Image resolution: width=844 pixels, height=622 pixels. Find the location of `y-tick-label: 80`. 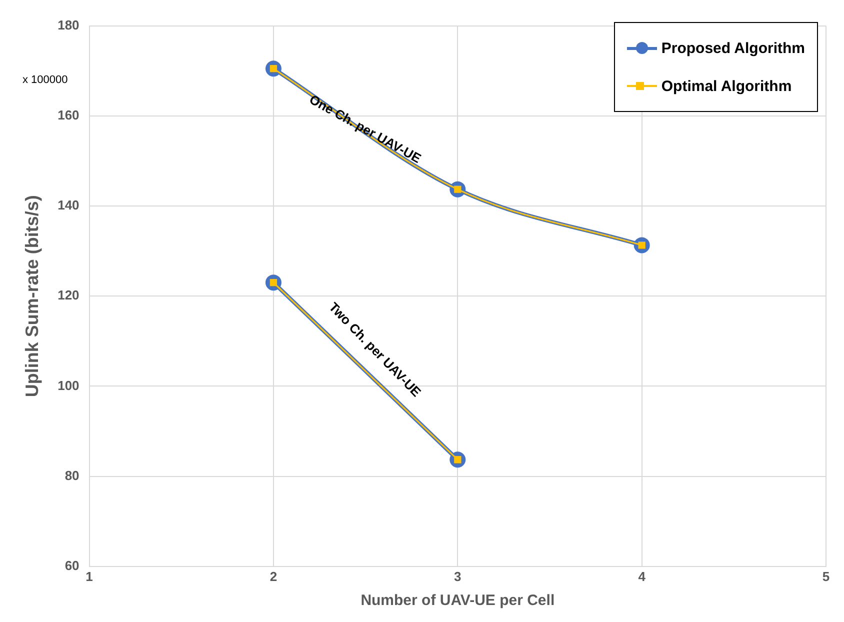

y-tick-label: 80 is located at coordinates (72, 475).